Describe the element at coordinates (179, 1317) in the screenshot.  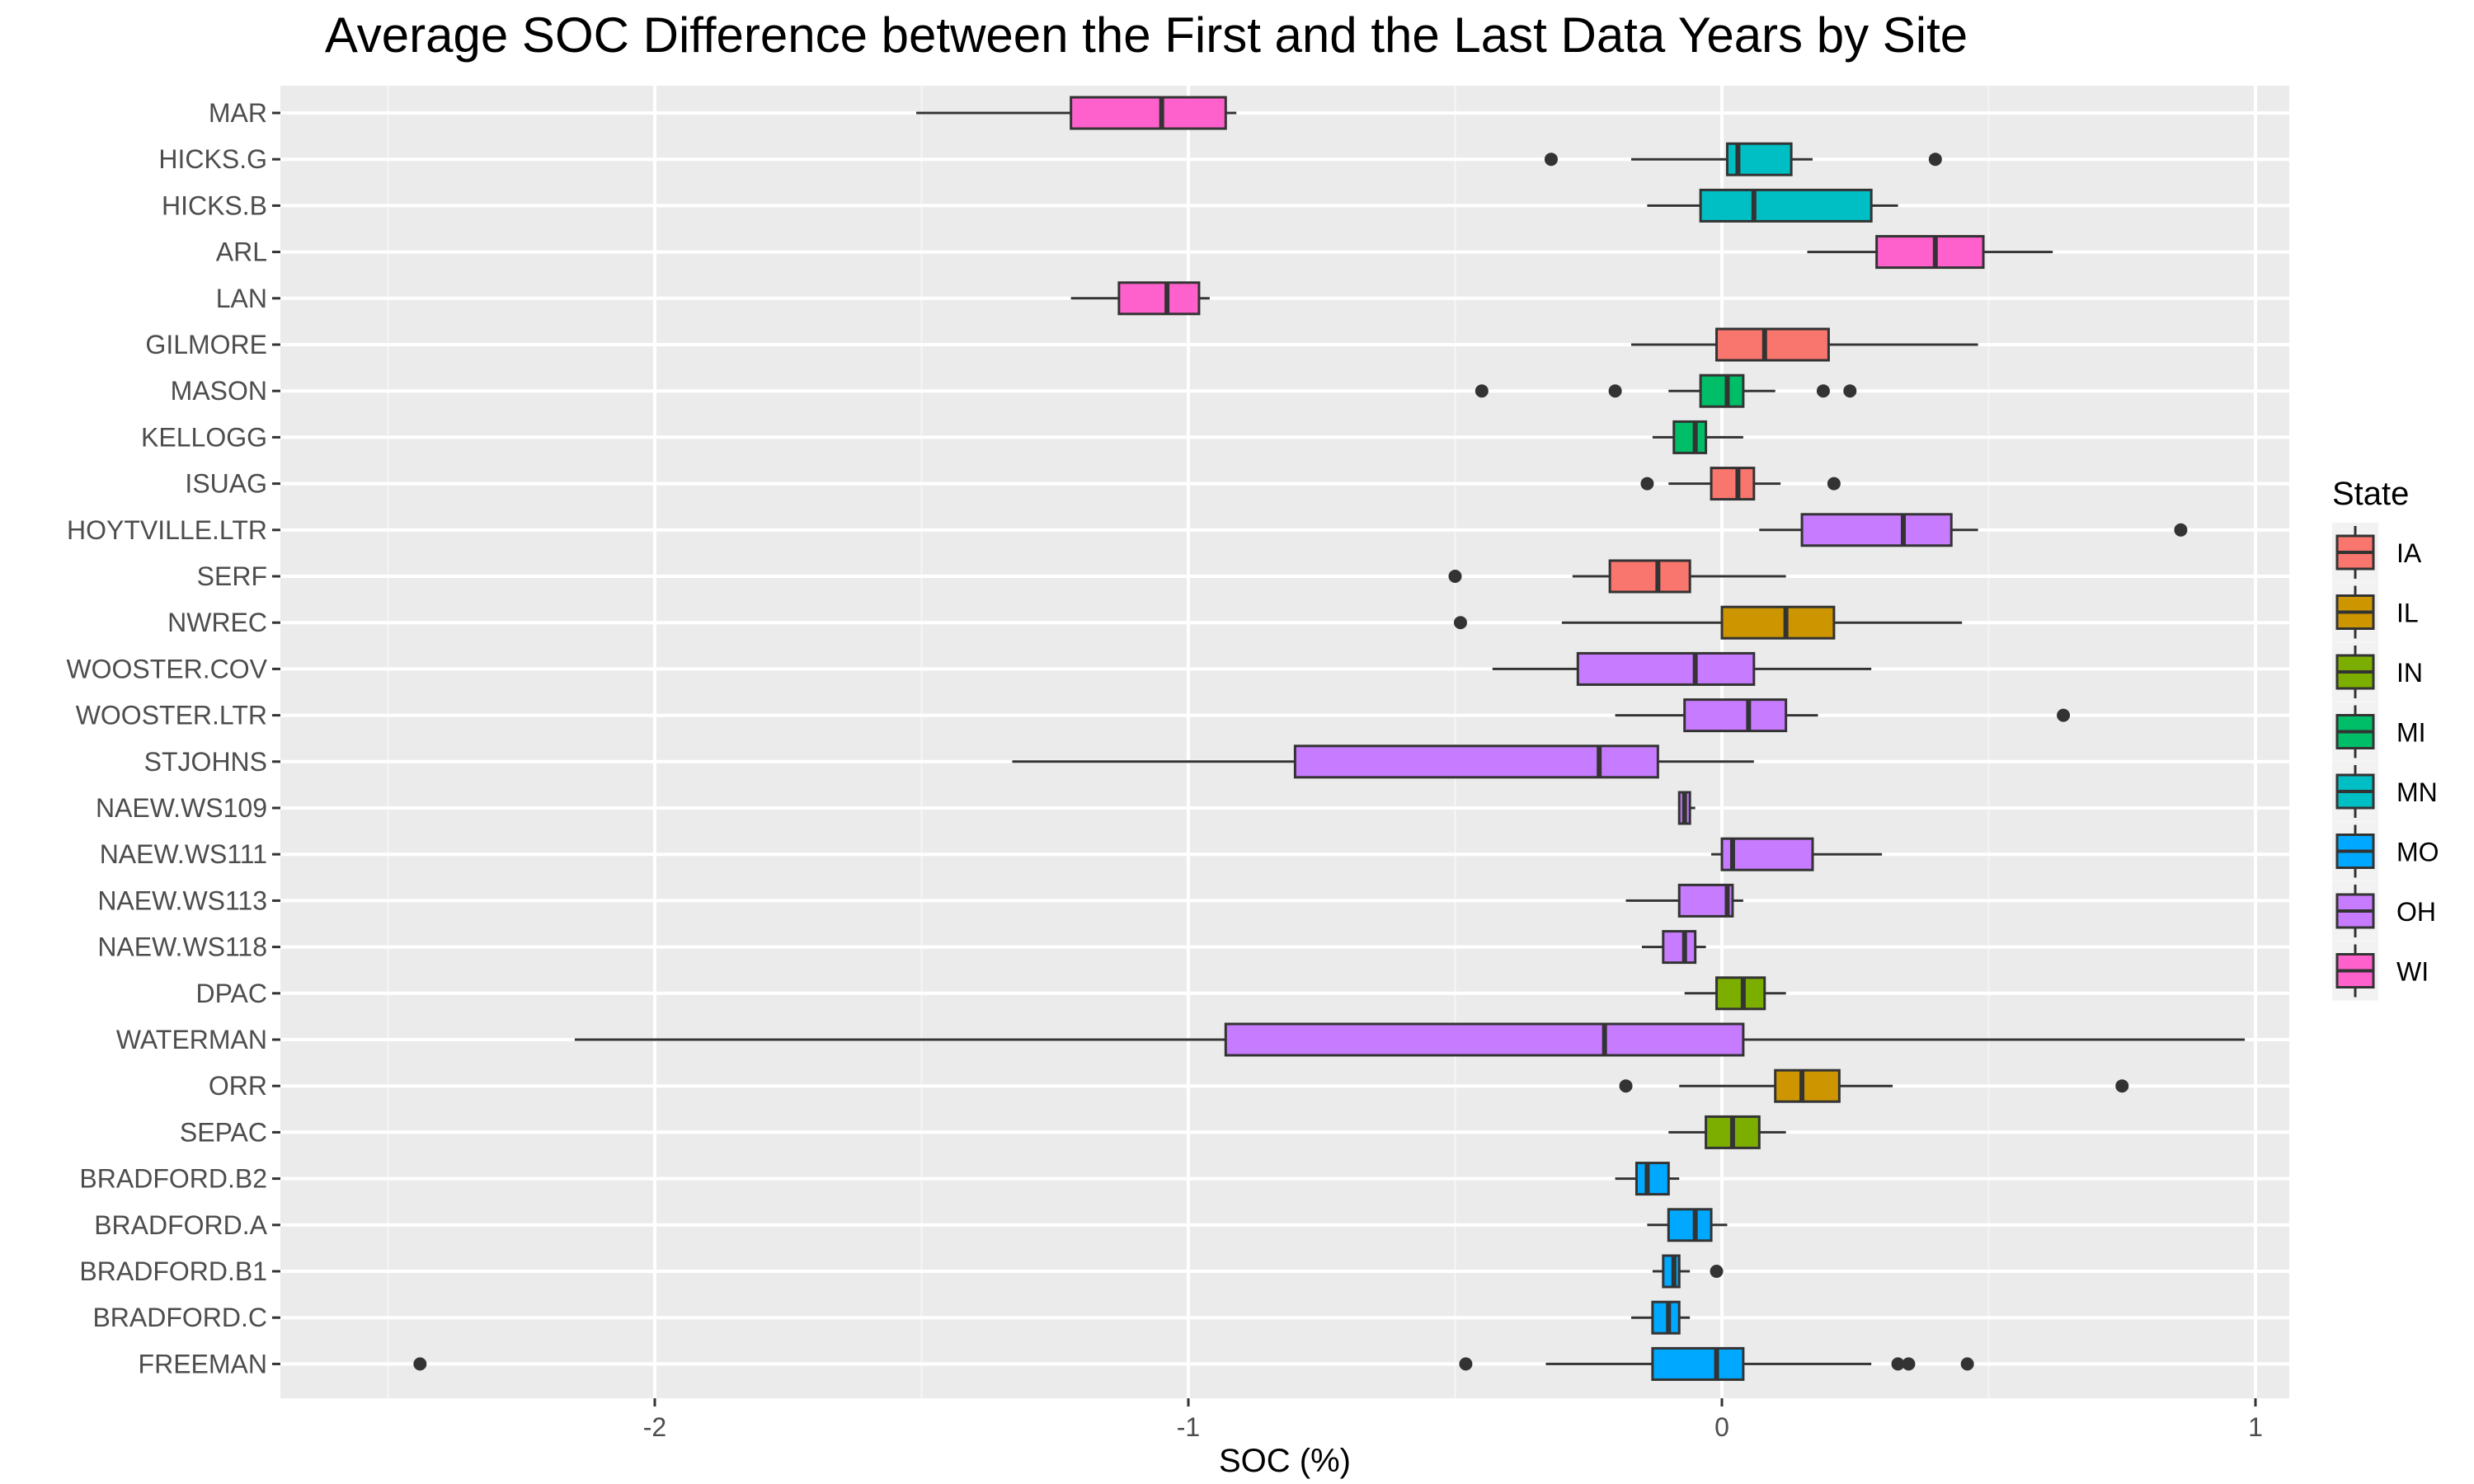
I see `y-tick-label: BRADFORD.C` at that location.